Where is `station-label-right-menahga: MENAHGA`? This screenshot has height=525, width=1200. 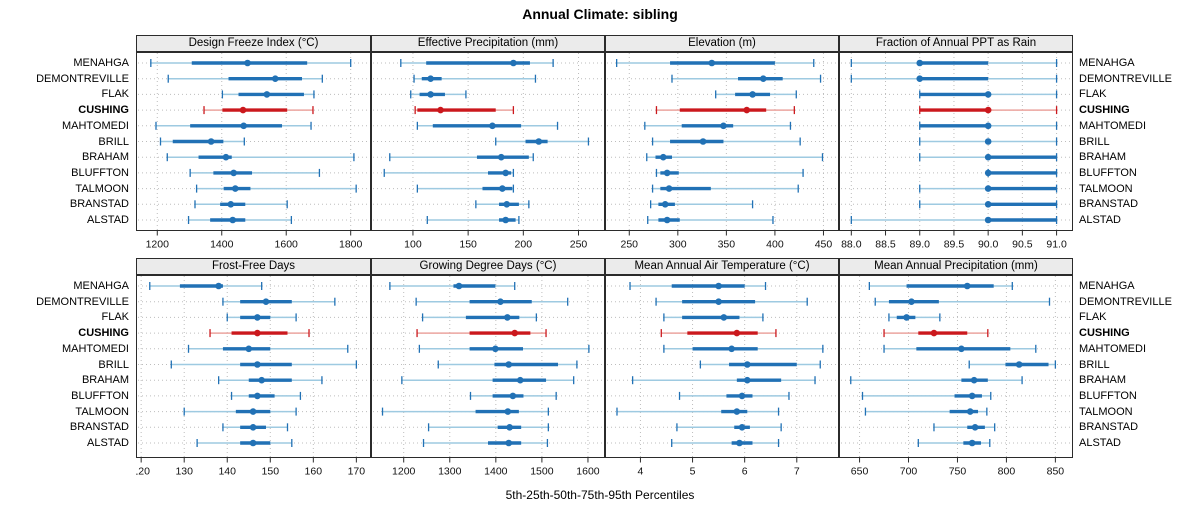
station-label-right-menahga: MENAHGA is located at coordinates (1107, 286).